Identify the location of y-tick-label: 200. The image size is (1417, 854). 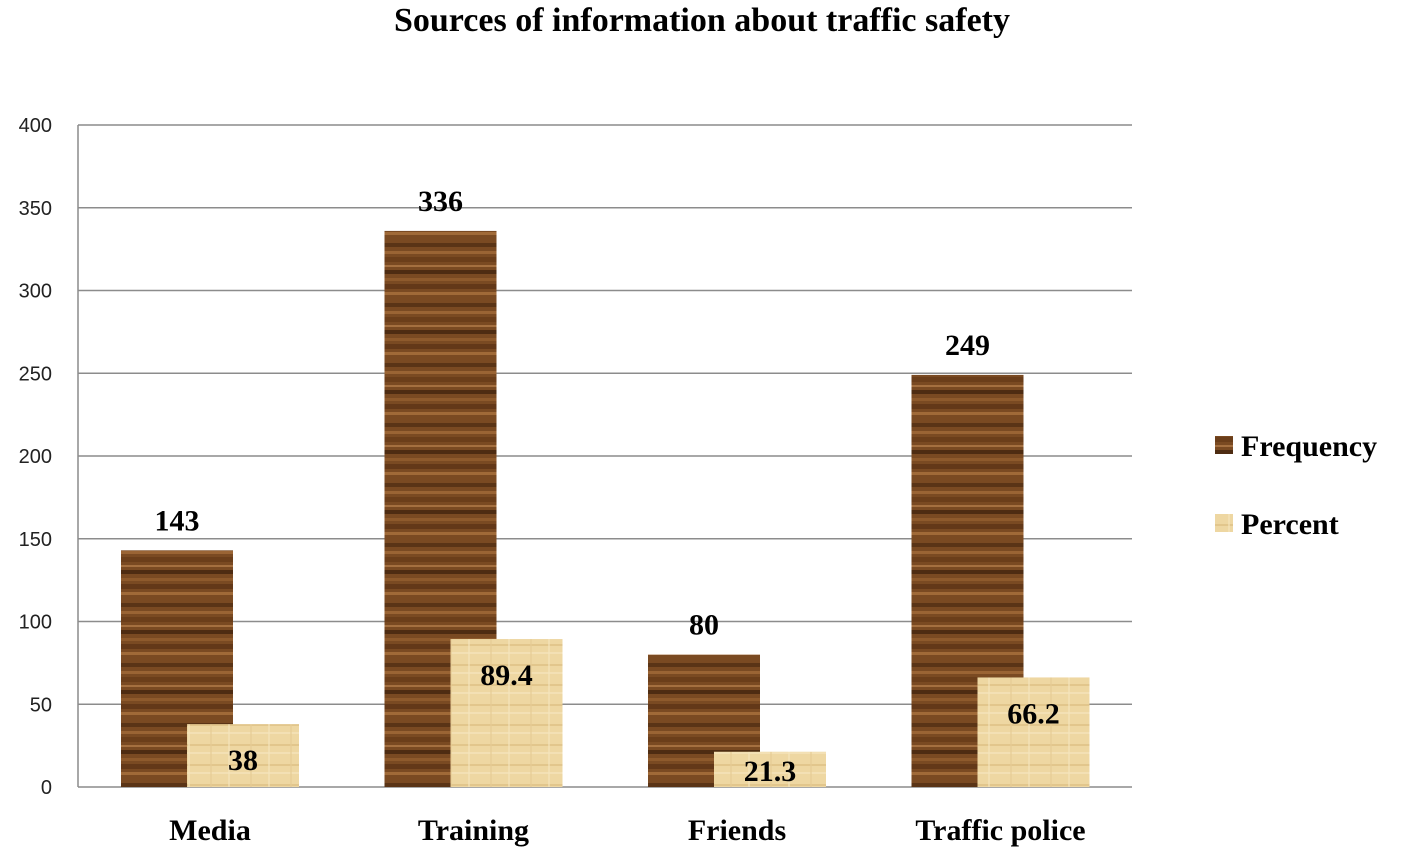
(35, 457).